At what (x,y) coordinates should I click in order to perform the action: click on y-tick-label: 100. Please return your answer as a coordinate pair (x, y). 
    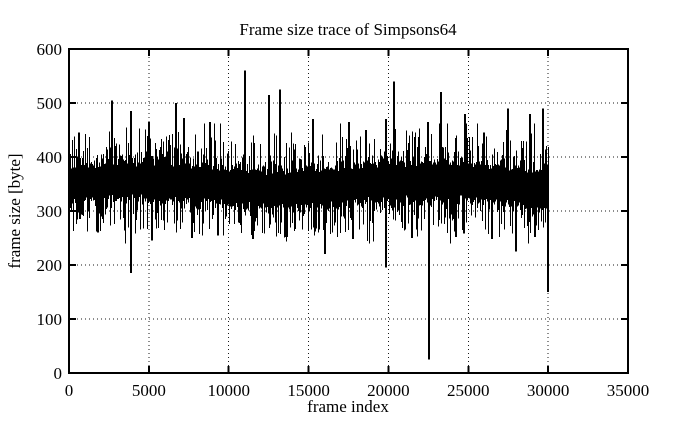
    Looking at the image, I should click on (50, 319).